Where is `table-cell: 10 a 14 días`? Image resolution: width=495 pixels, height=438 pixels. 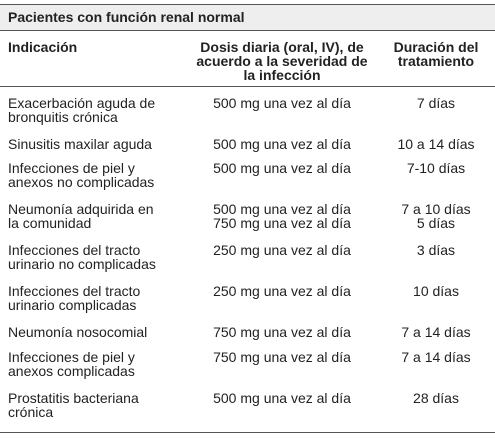 table-cell: 10 a 14 días is located at coordinates (436, 144).